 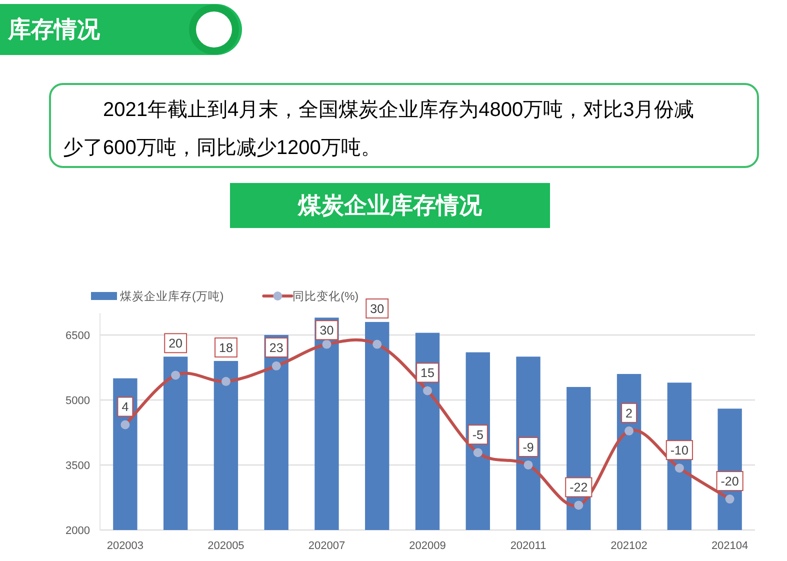 I want to click on data-label: 15, so click(x=427, y=373).